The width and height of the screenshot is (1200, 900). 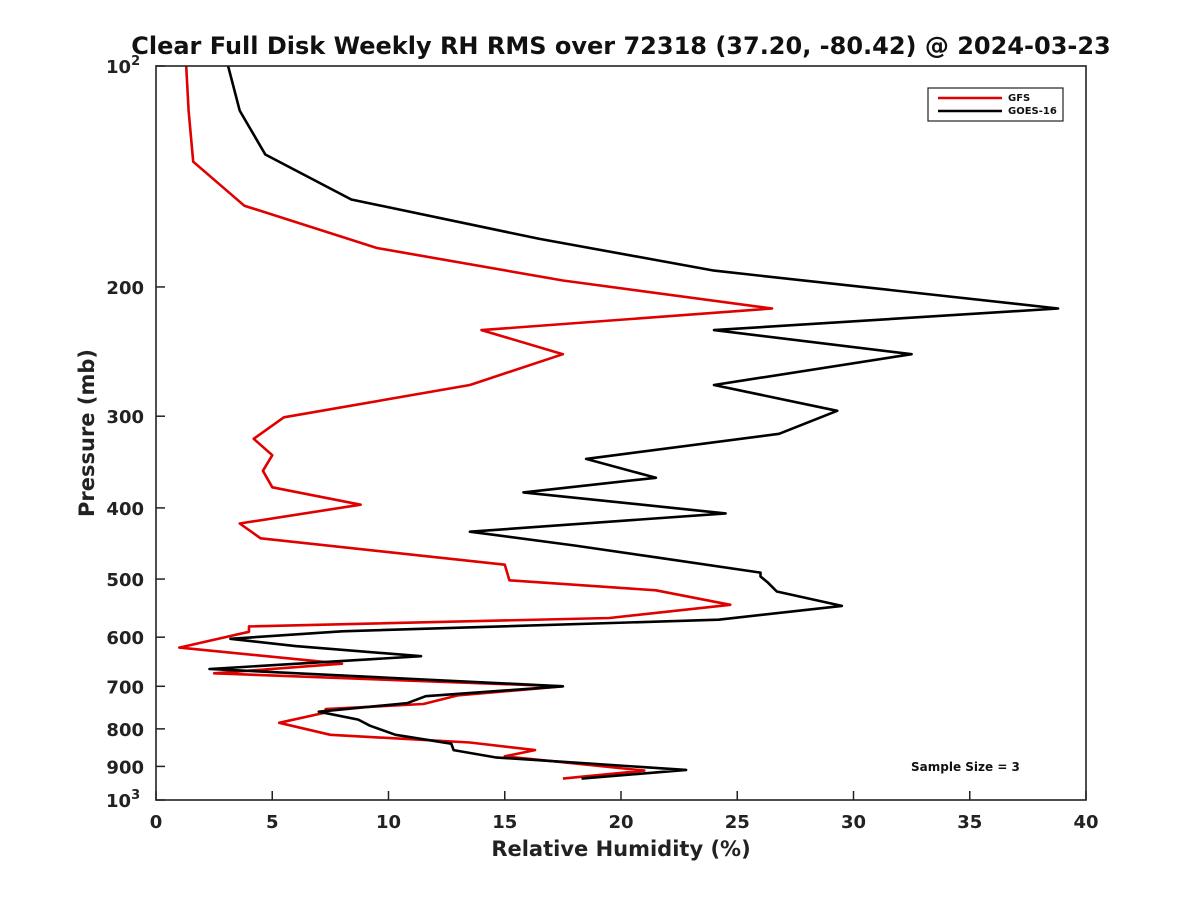 What do you see at coordinates (620, 822) in the screenshot?
I see `x-tick-label: 20` at bounding box center [620, 822].